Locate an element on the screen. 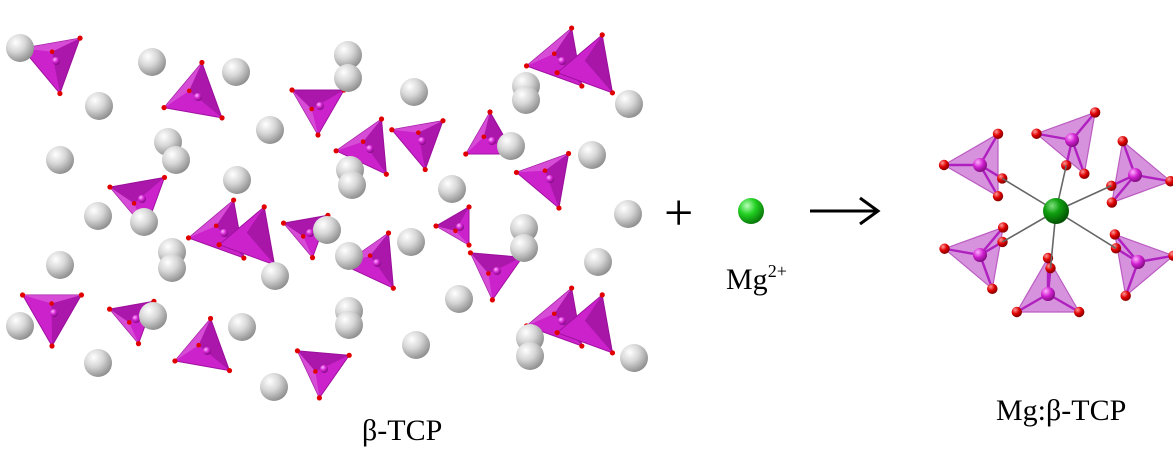  mg-ion-label: Mg2+ is located at coordinates (756, 279).